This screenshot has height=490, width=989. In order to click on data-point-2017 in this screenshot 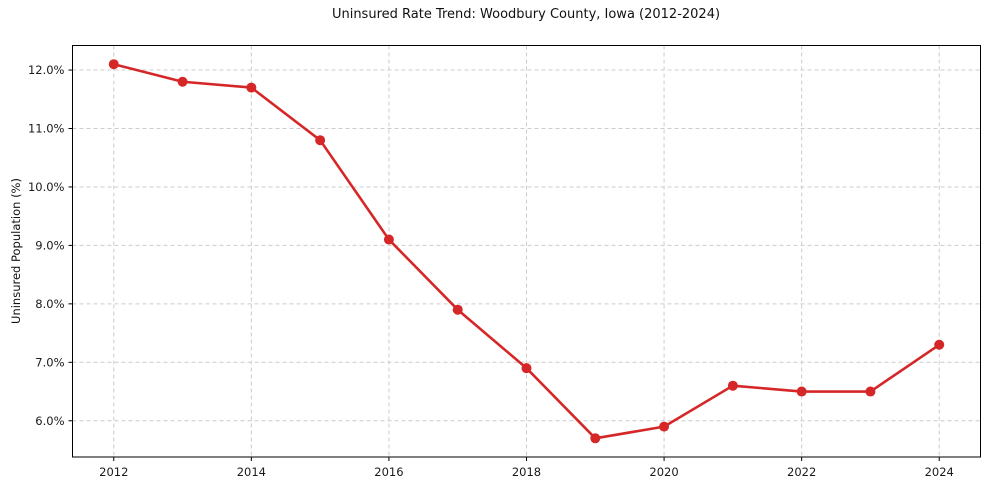, I will do `click(457, 309)`.